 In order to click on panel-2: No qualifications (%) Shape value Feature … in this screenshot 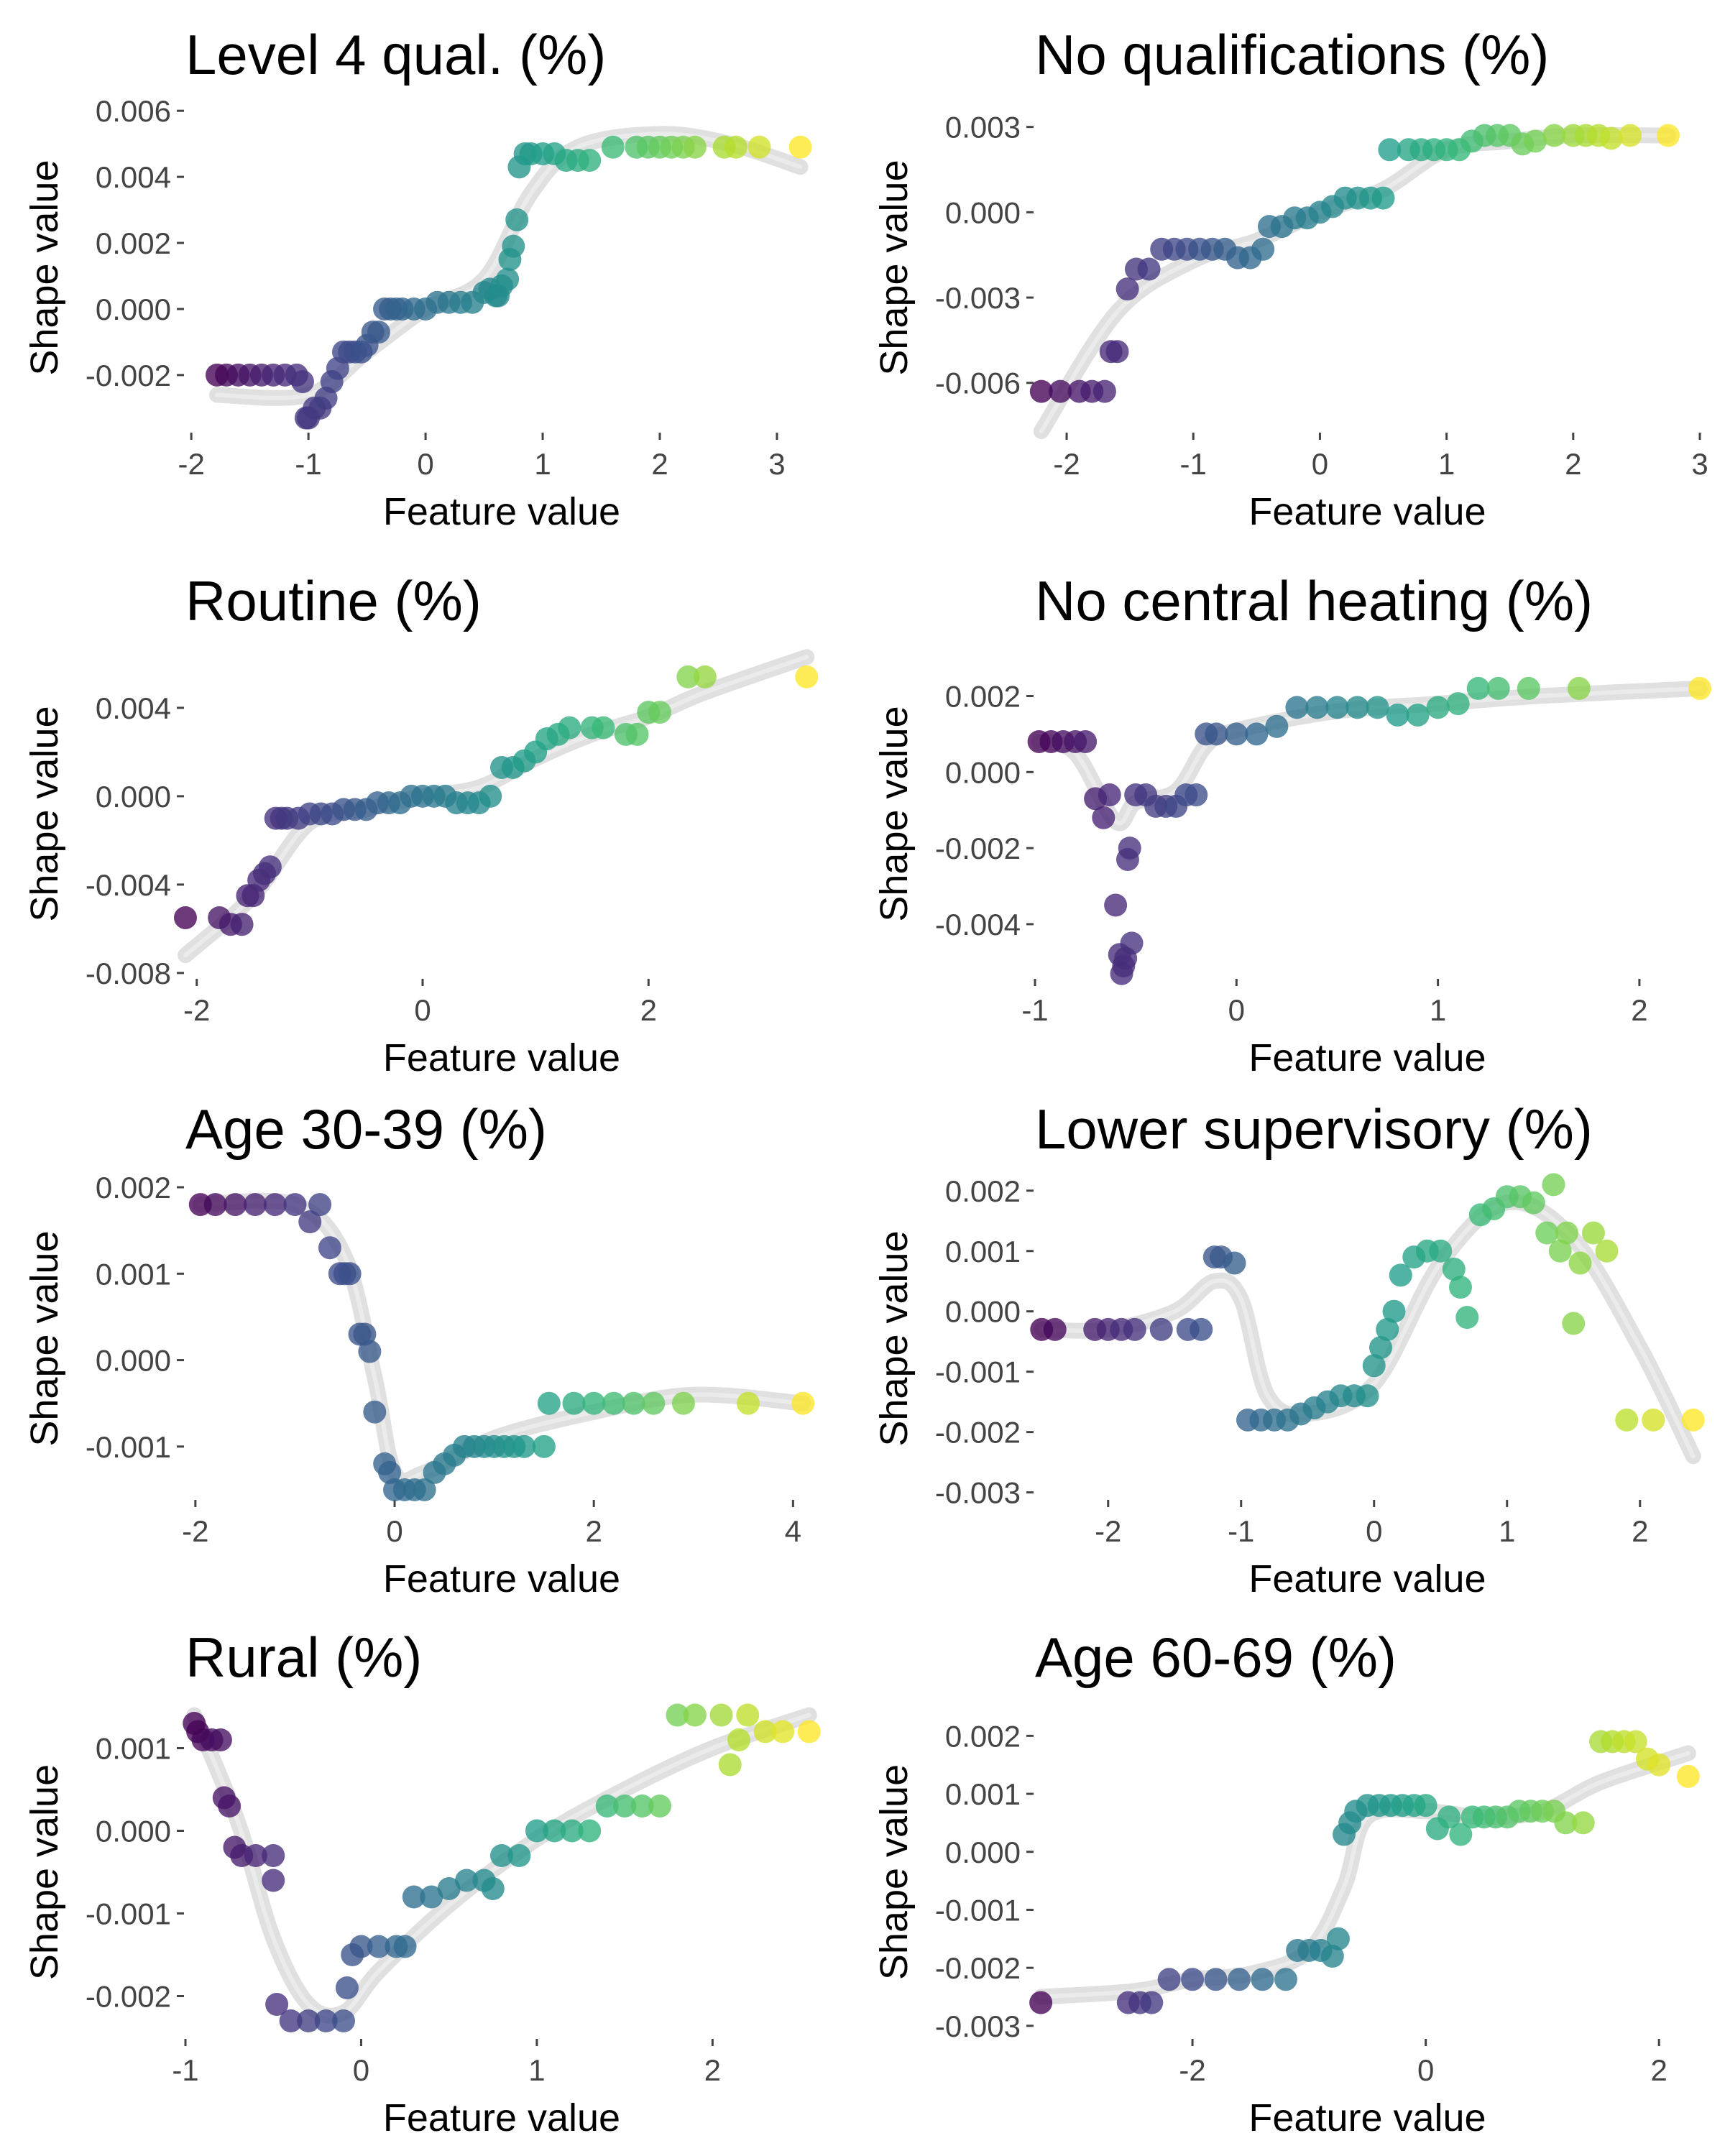, I will do `click(1290, 278)`.